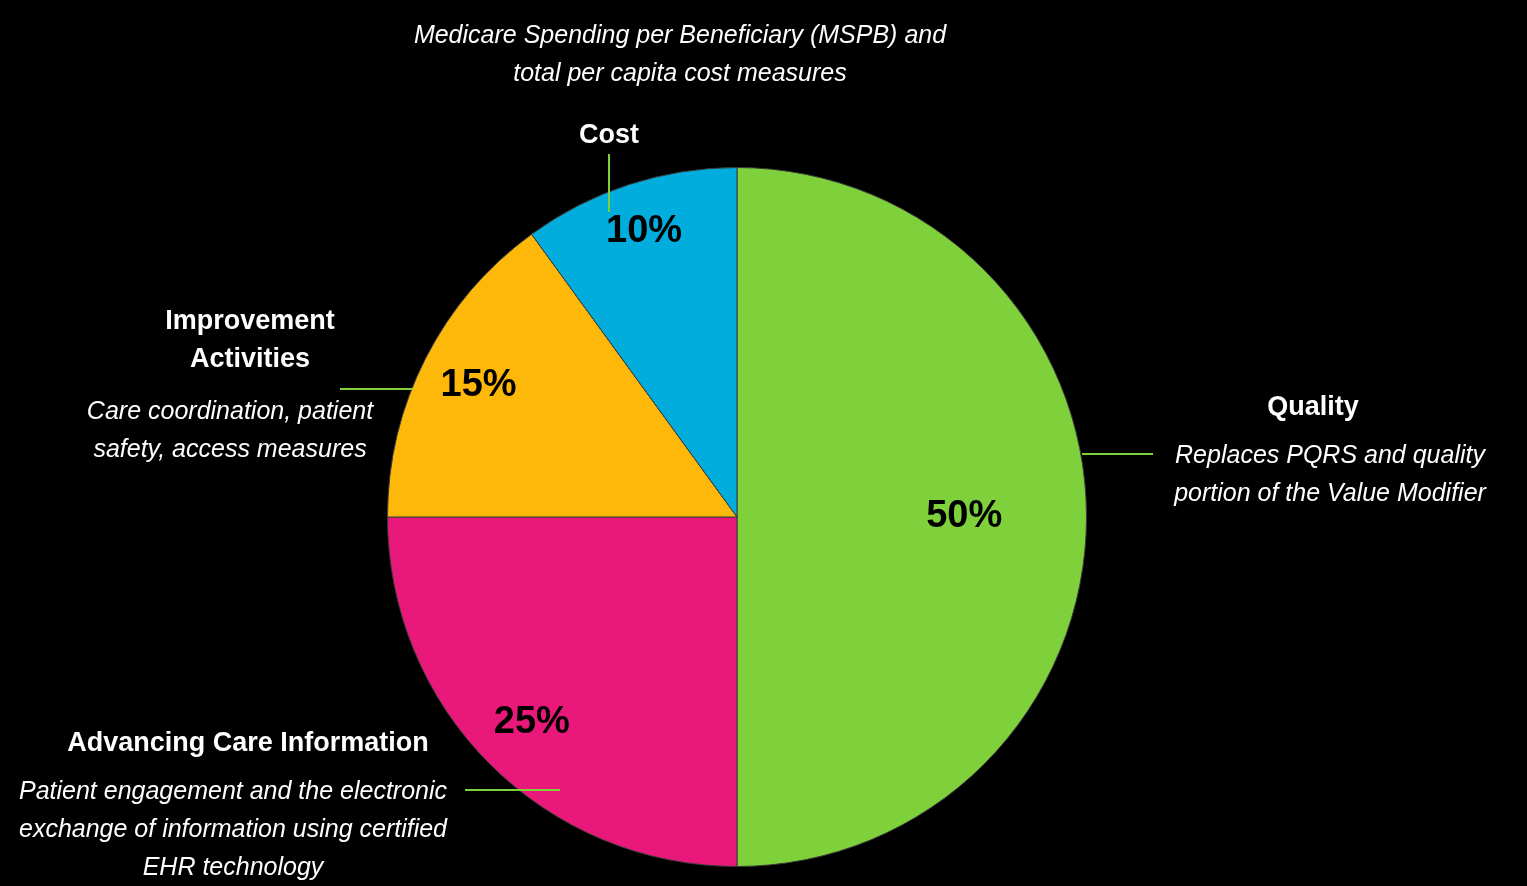 This screenshot has width=1527, height=886. What do you see at coordinates (478, 382) in the screenshot?
I see `data-label: 15%` at bounding box center [478, 382].